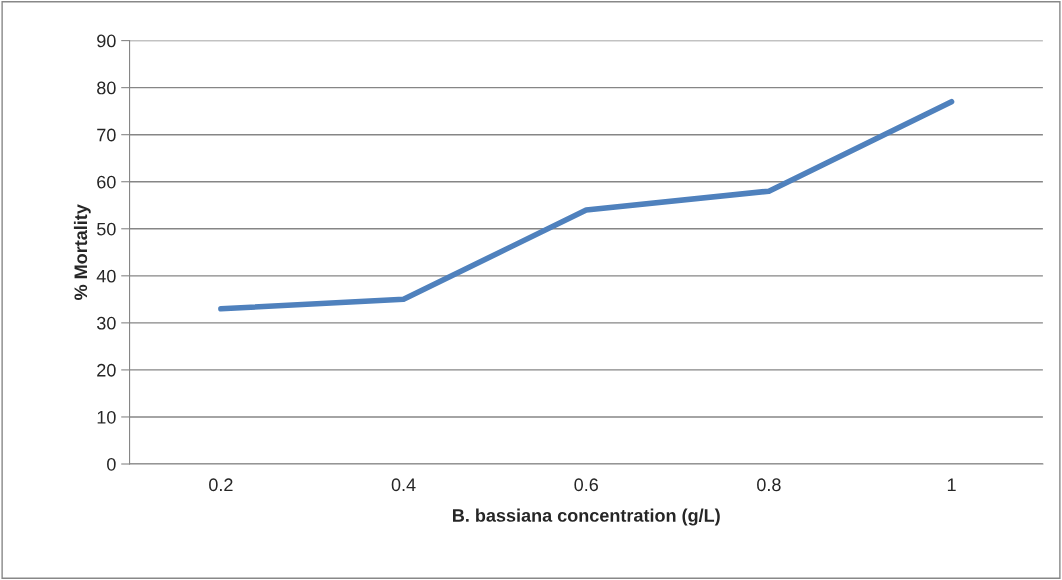 The width and height of the screenshot is (1062, 580). I want to click on y-tick-label: 40, so click(106, 276).